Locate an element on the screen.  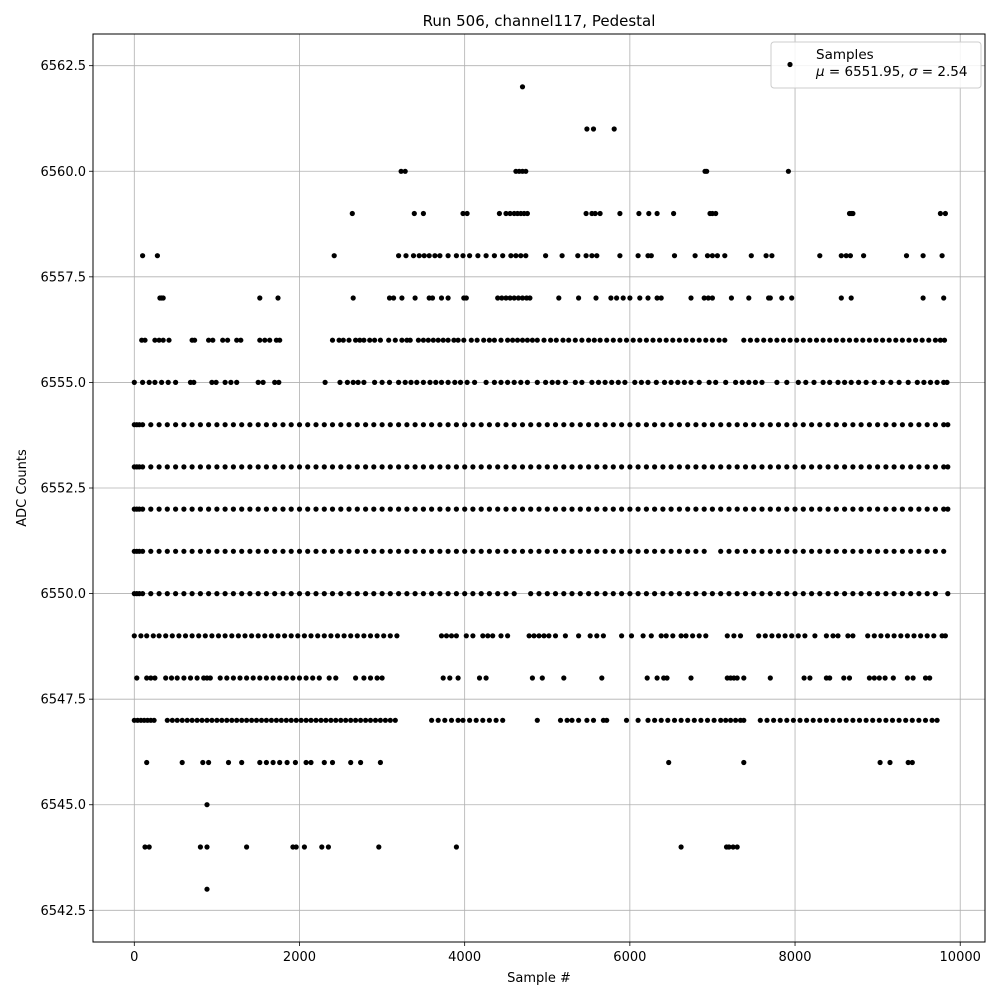
x-axis-ticks: 0 2000 4000 6000 8000 10000 is located at coordinates (555, 953).